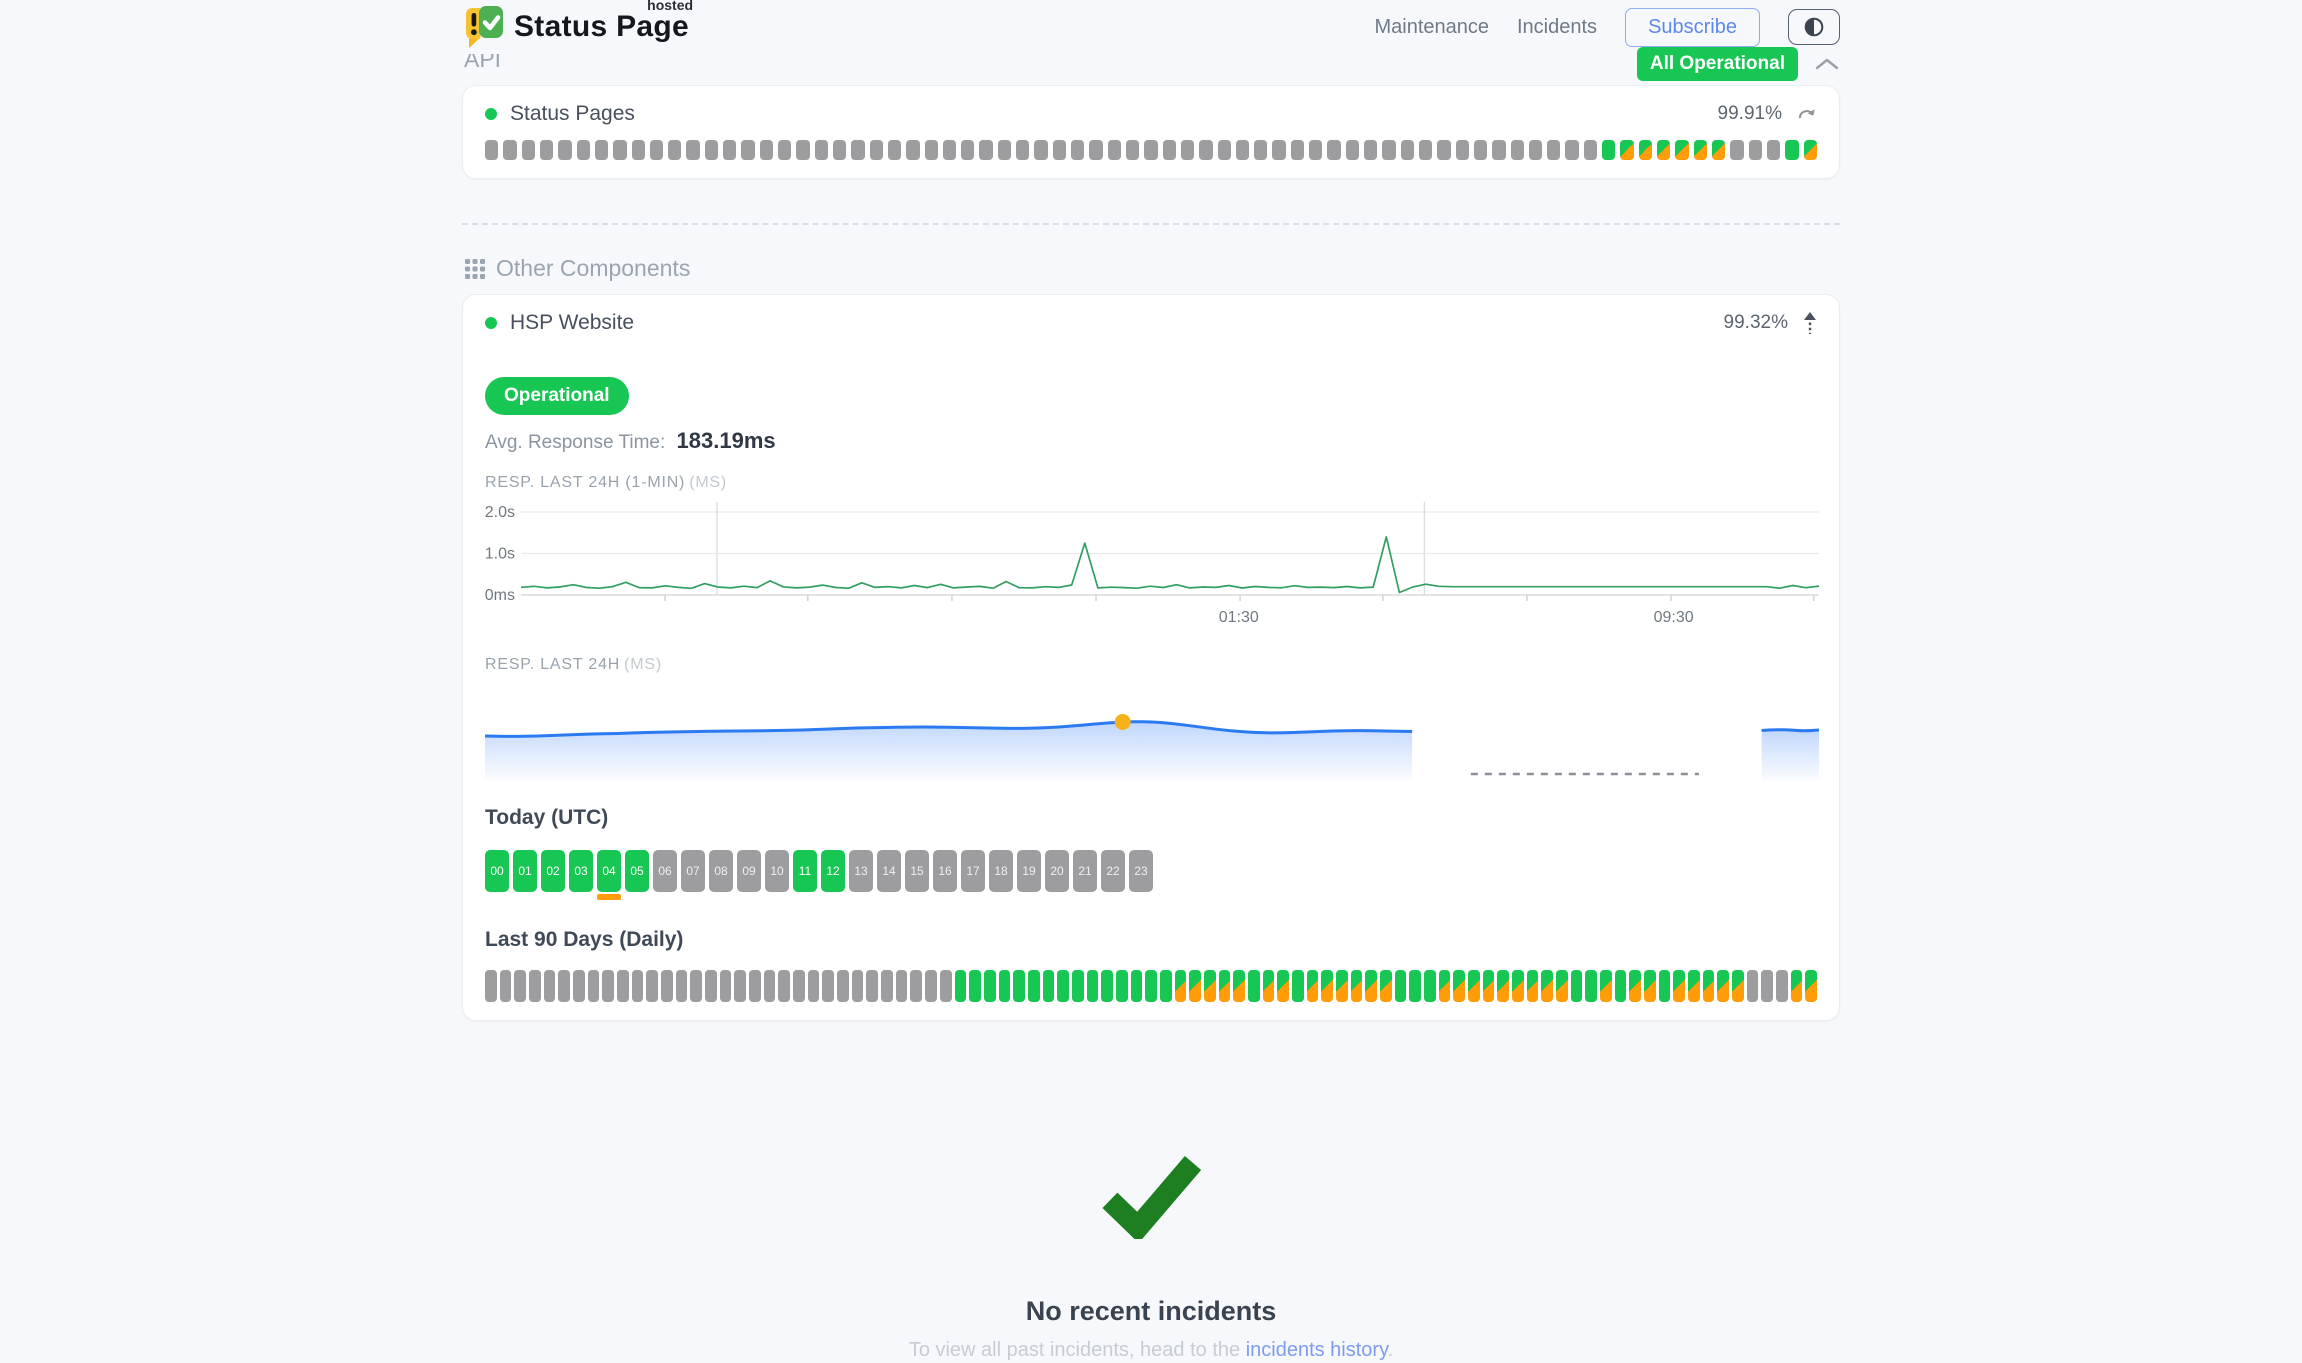 This screenshot has width=2302, height=1363. I want to click on daily-uptime-bars, so click(1151, 986).